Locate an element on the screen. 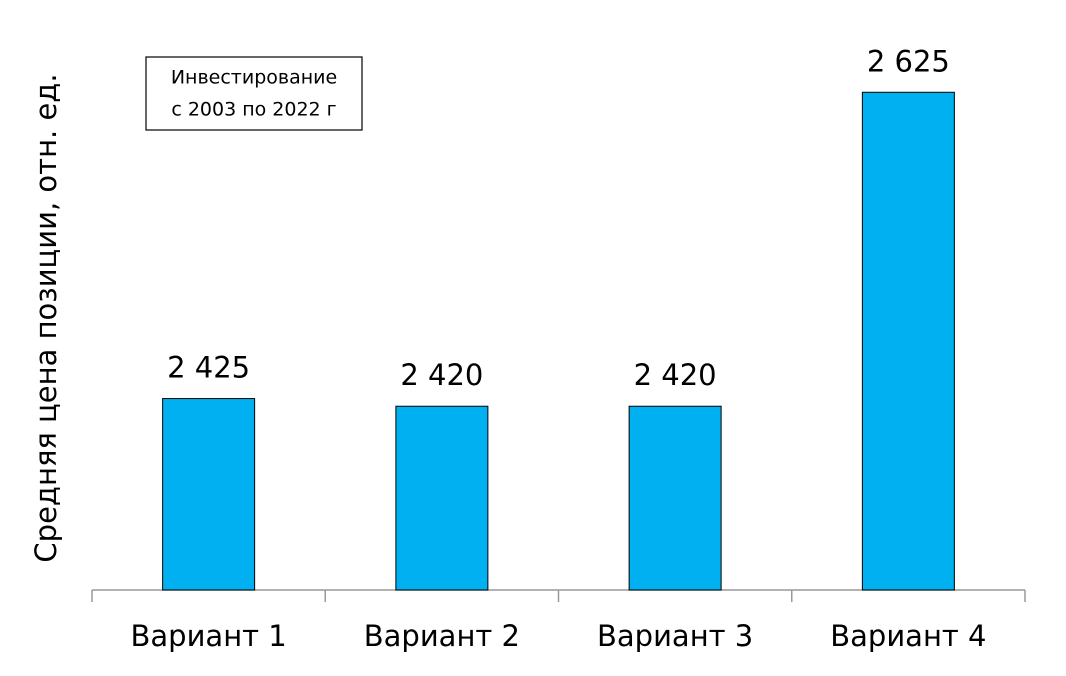 The width and height of the screenshot is (1066, 676). x-tick-label: Вариант 3 is located at coordinates (675, 636).